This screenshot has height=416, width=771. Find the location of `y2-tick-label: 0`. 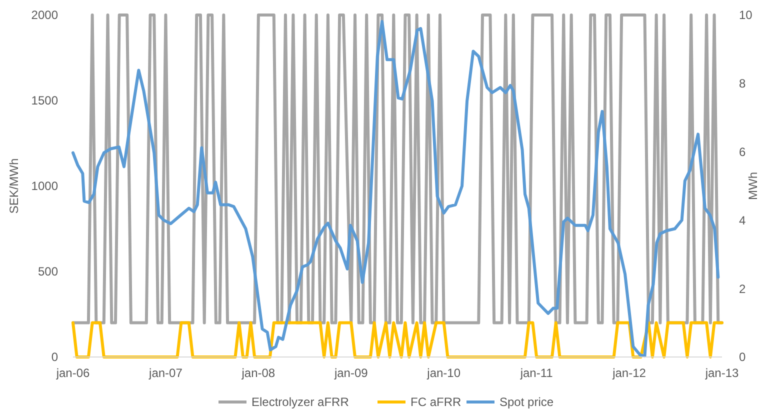

y2-tick-label: 0 is located at coordinates (742, 357).